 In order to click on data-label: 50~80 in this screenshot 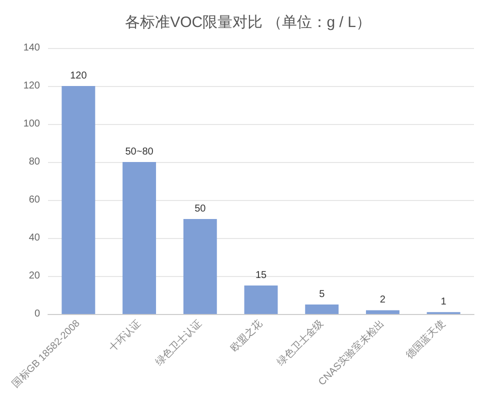, I will do `click(139, 152)`.